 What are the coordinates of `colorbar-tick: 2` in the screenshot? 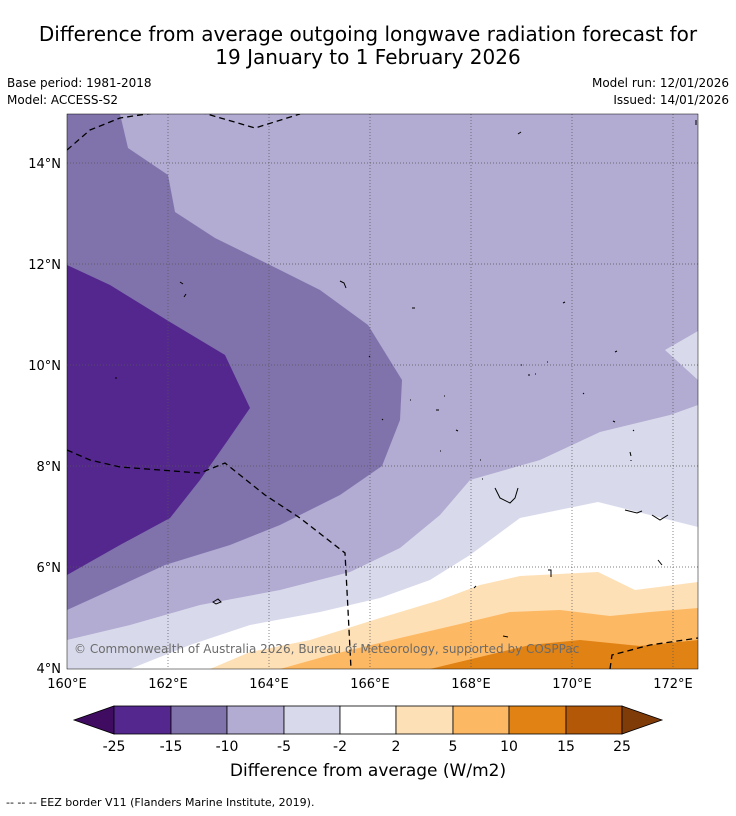 It's located at (396, 747).